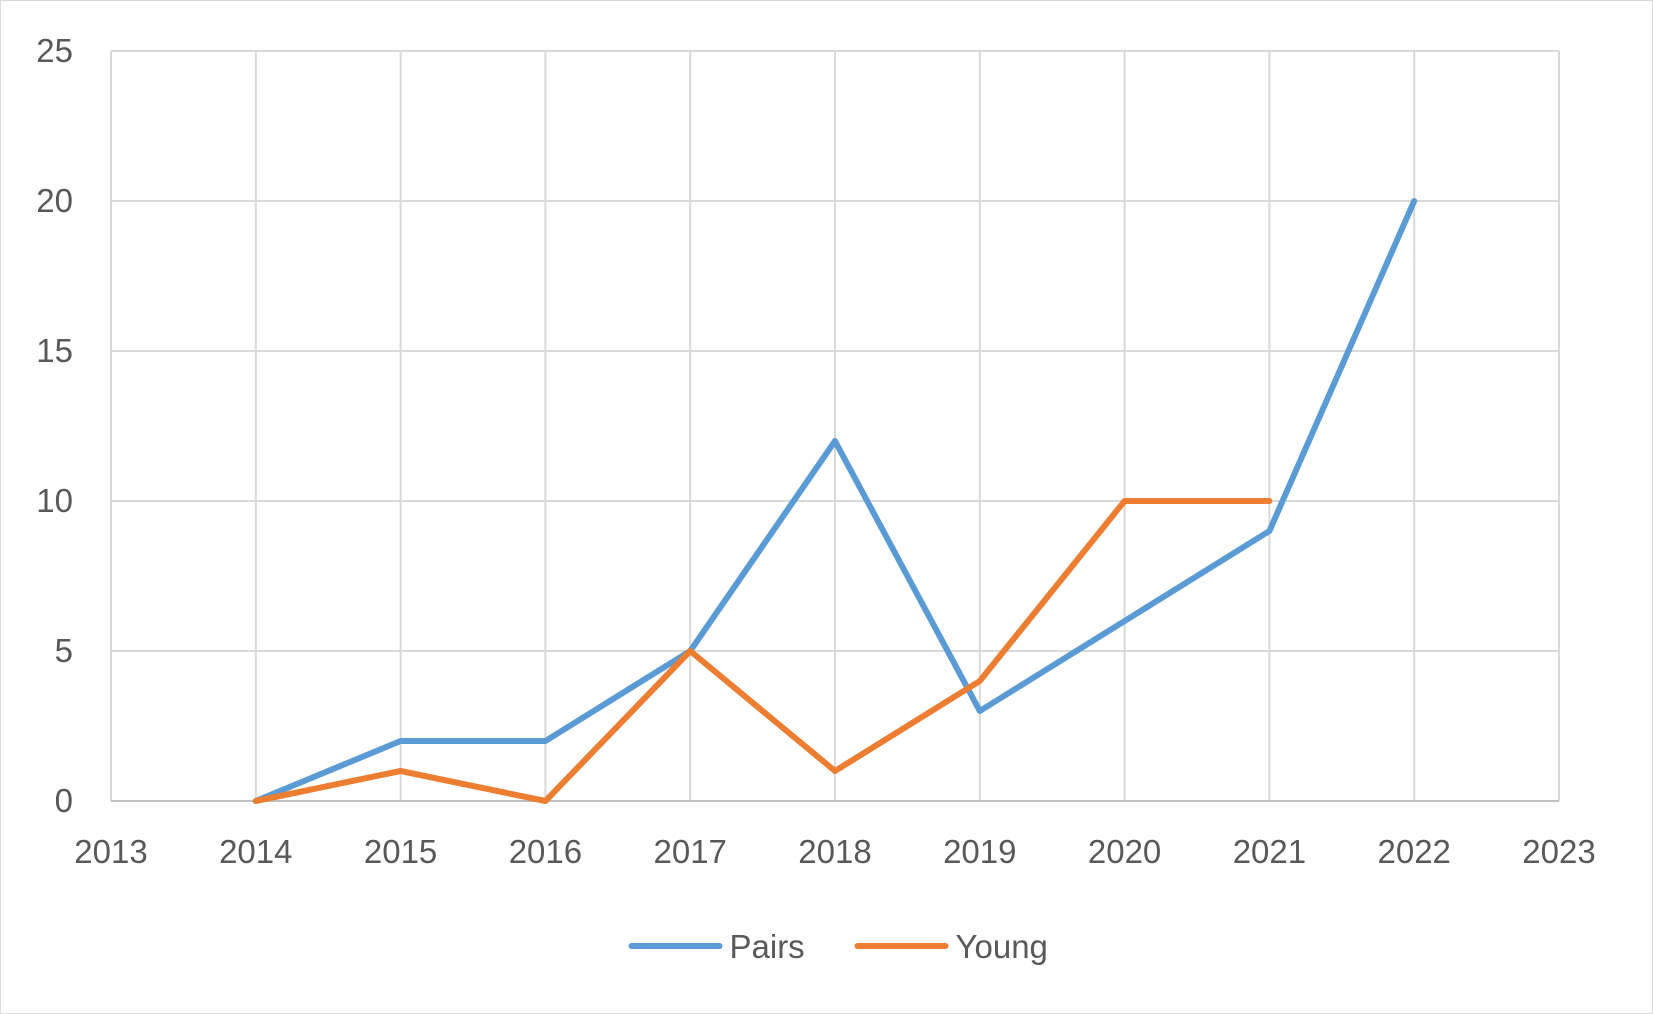 The image size is (1653, 1014). What do you see at coordinates (110, 851) in the screenshot?
I see `x-tick-label-2013: 2013` at bounding box center [110, 851].